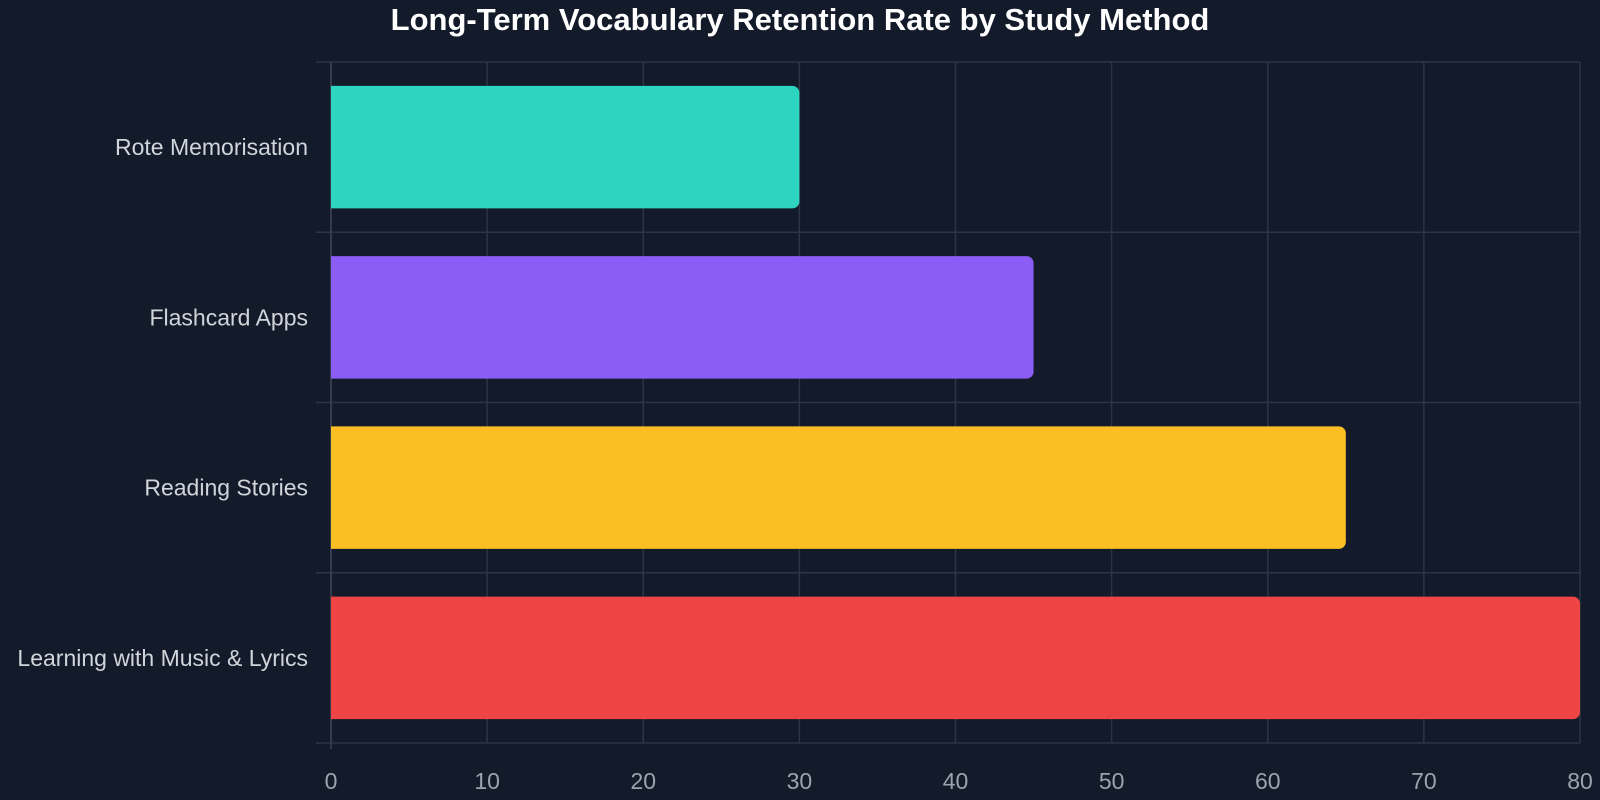 This screenshot has width=1600, height=800. What do you see at coordinates (955, 658) in the screenshot?
I see `bar-learning-with-music-lyrics` at bounding box center [955, 658].